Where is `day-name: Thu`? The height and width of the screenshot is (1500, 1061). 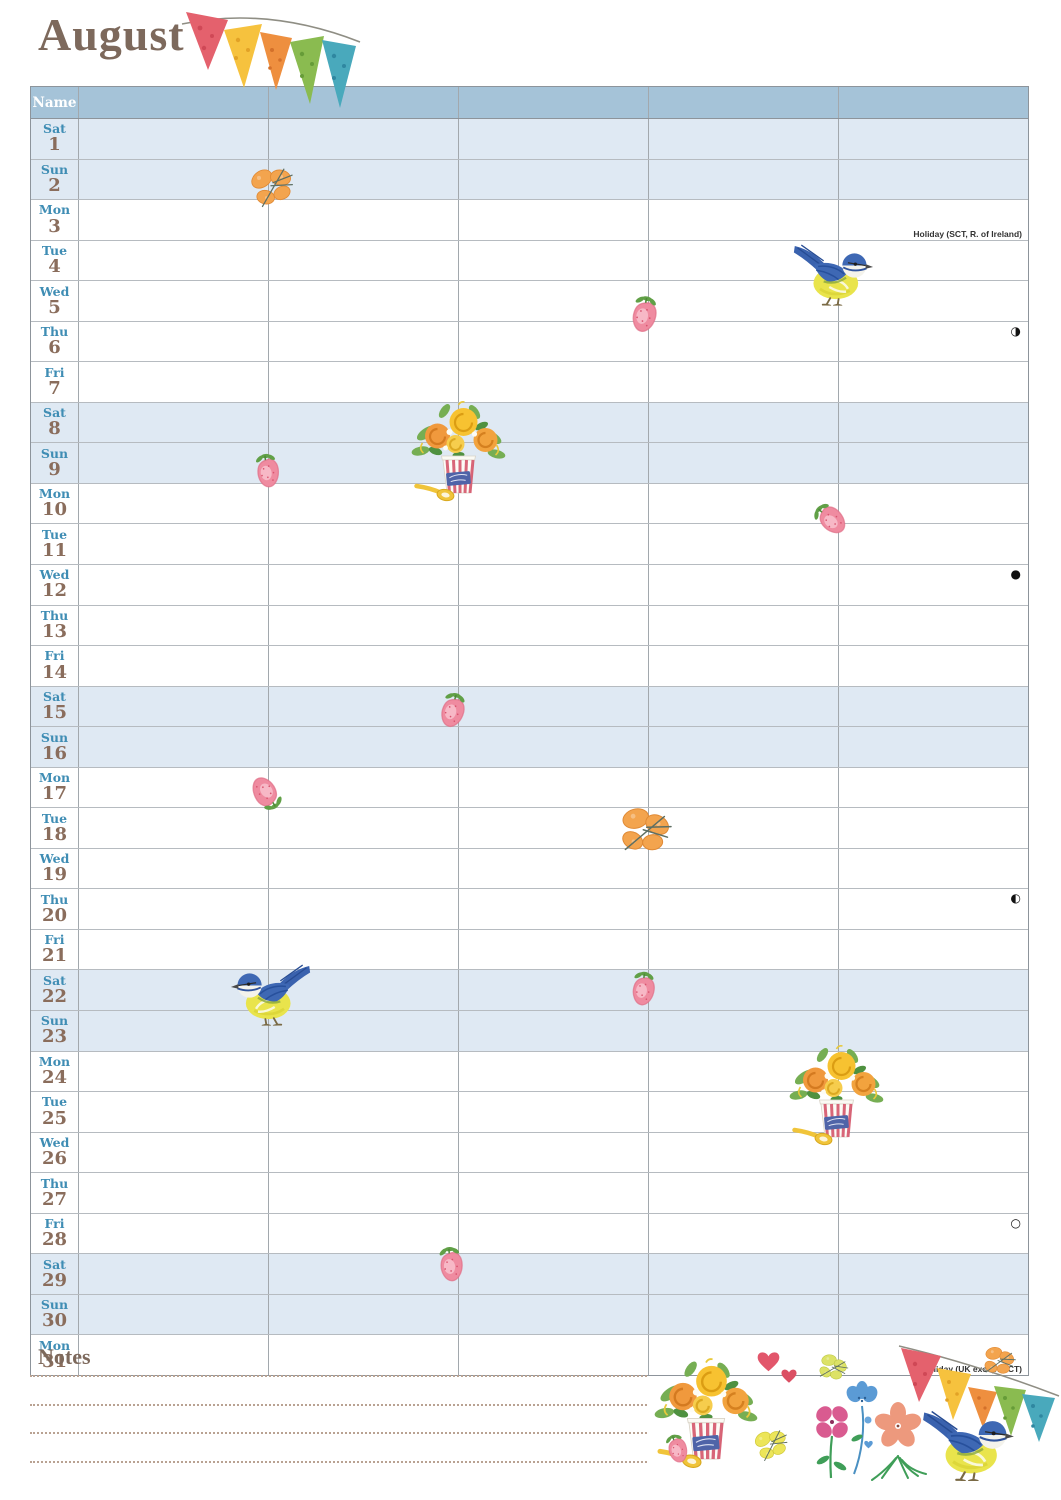
day-name: Thu is located at coordinates (54, 899).